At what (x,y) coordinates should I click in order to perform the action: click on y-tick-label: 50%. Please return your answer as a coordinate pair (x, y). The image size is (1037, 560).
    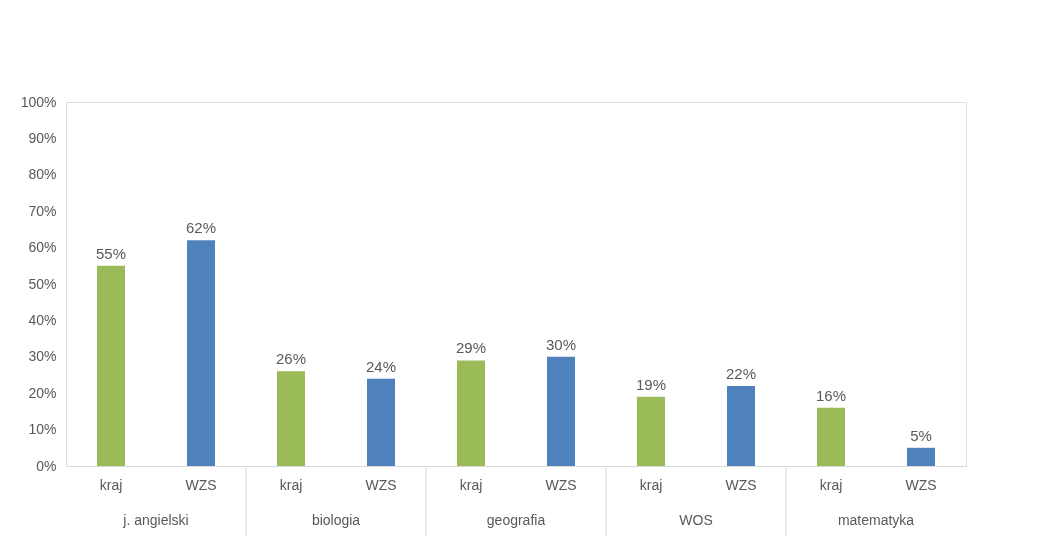
    Looking at the image, I should click on (42, 283).